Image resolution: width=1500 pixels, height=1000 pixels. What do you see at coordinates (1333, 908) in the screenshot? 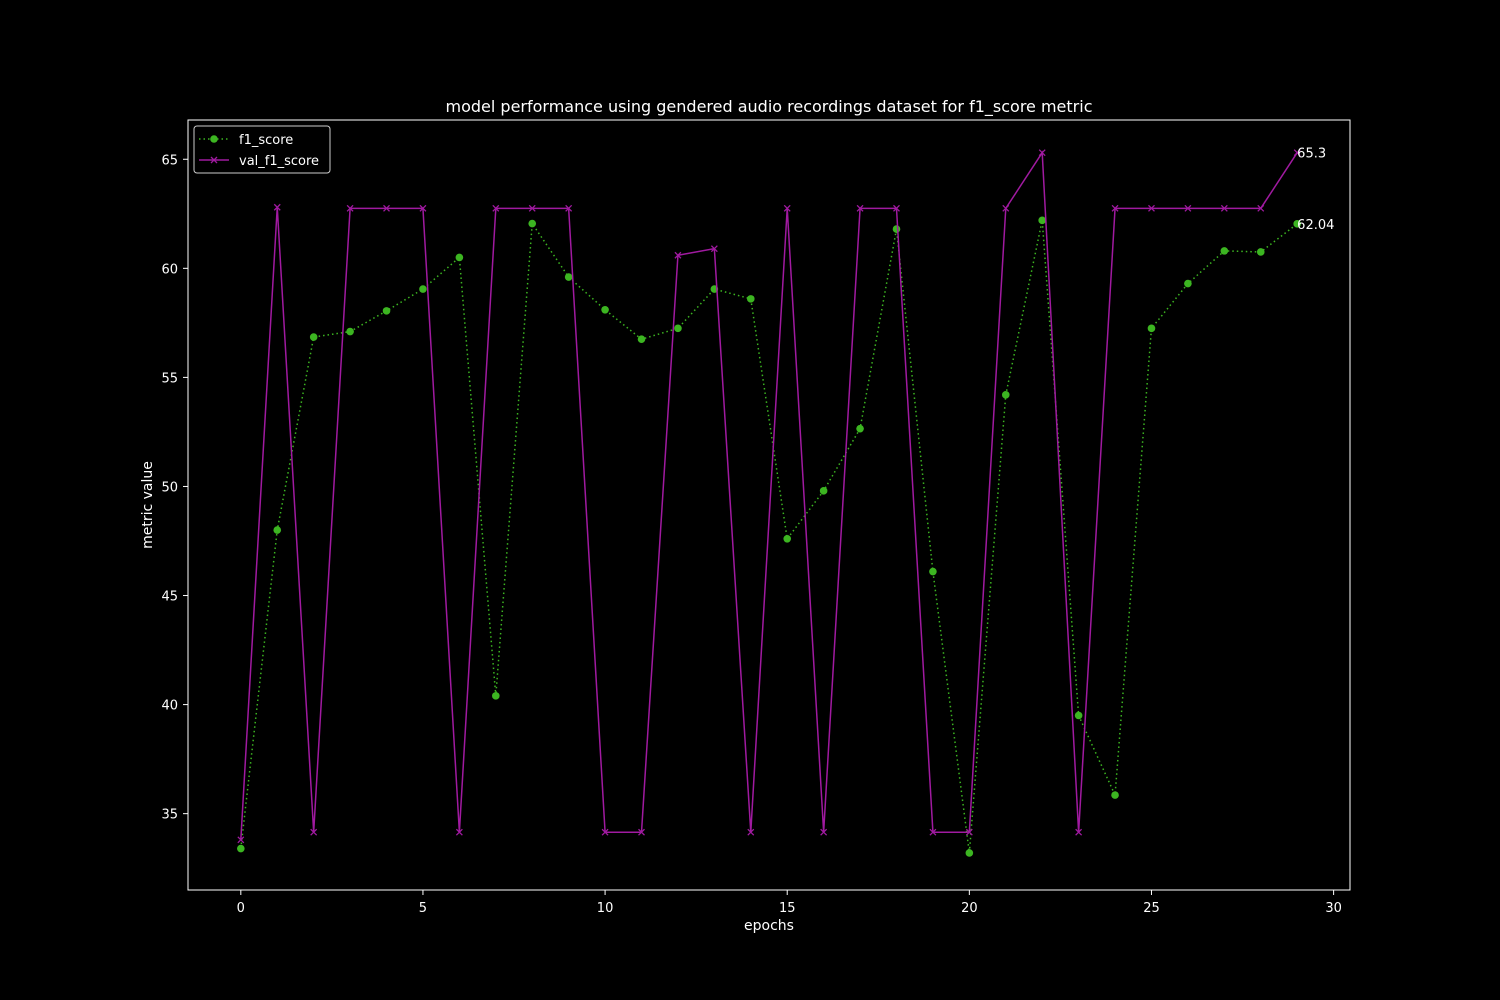
I see `x-tick-label: 30` at bounding box center [1333, 908].